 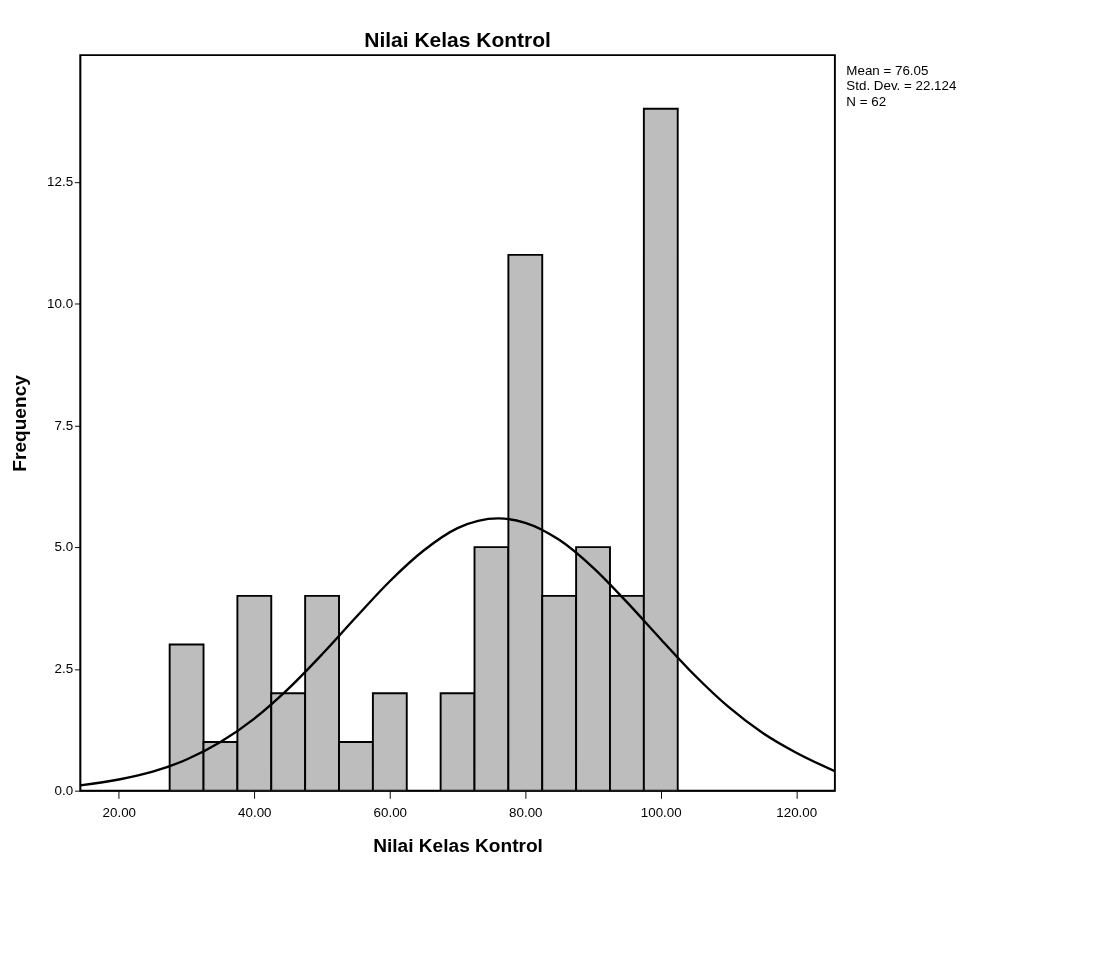 I want to click on x-tick-label: 60.00, so click(x=390, y=812).